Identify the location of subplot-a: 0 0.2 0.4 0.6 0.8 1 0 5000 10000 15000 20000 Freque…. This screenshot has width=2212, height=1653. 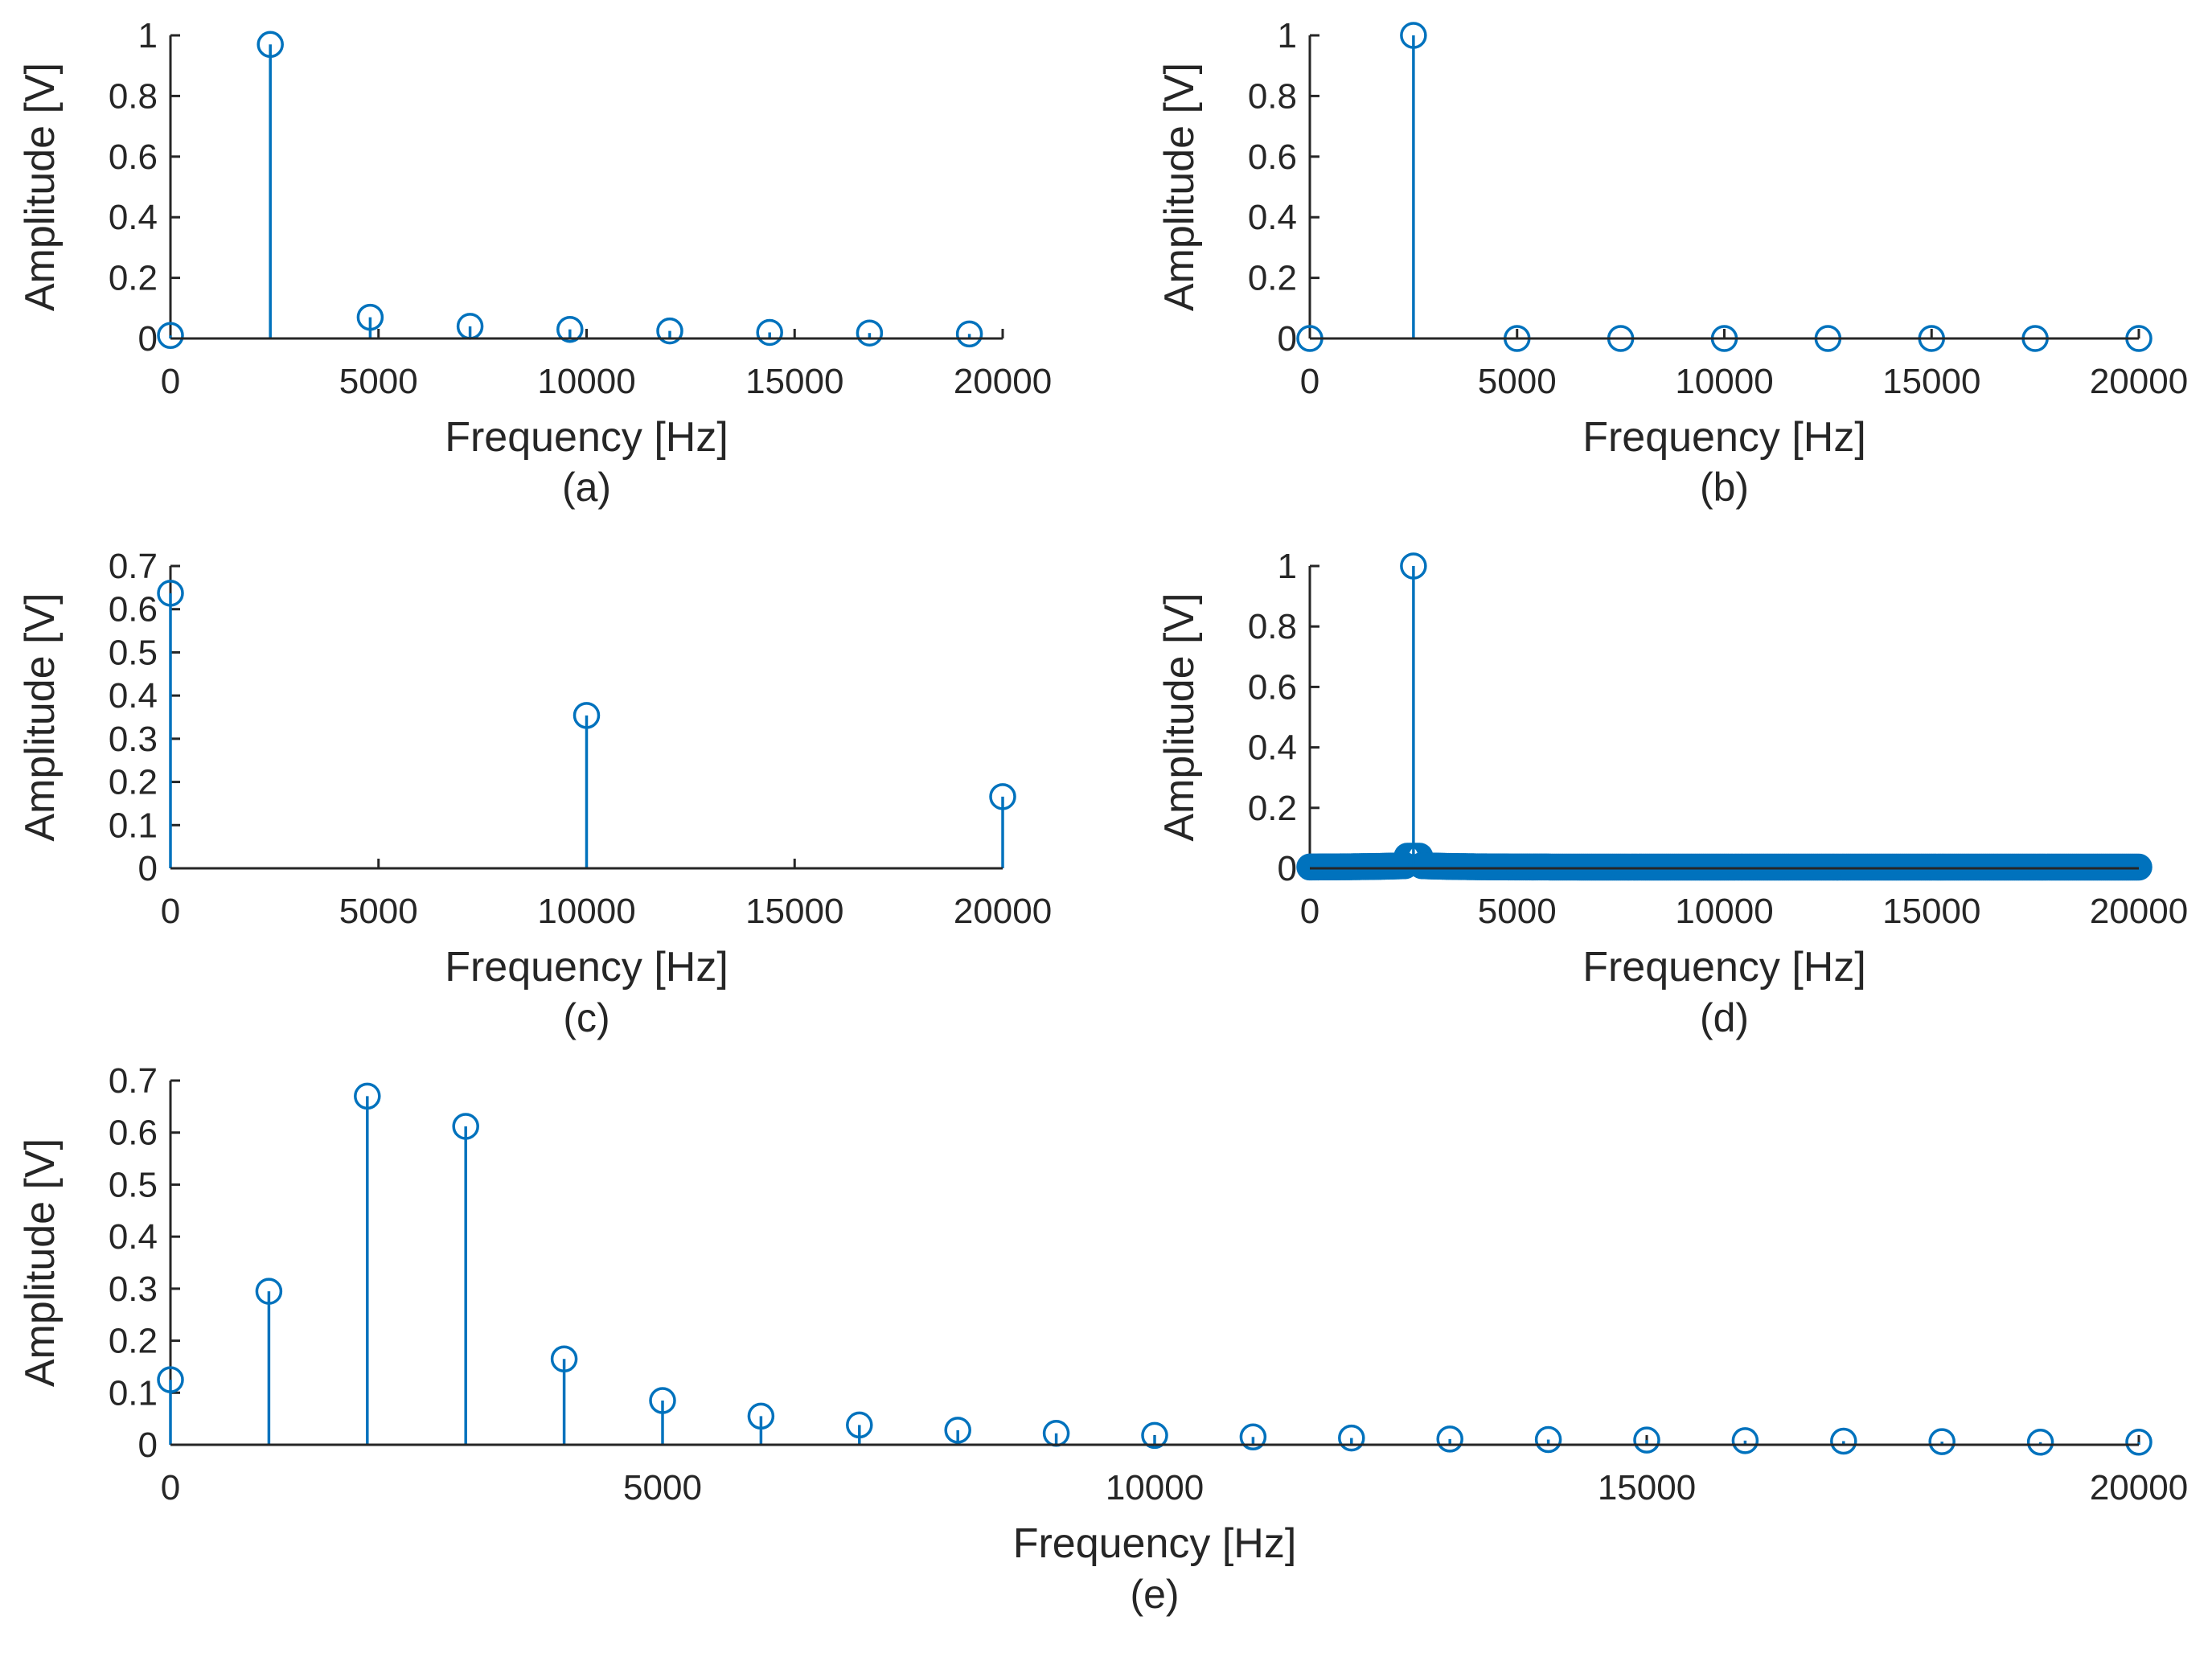
(534, 263).